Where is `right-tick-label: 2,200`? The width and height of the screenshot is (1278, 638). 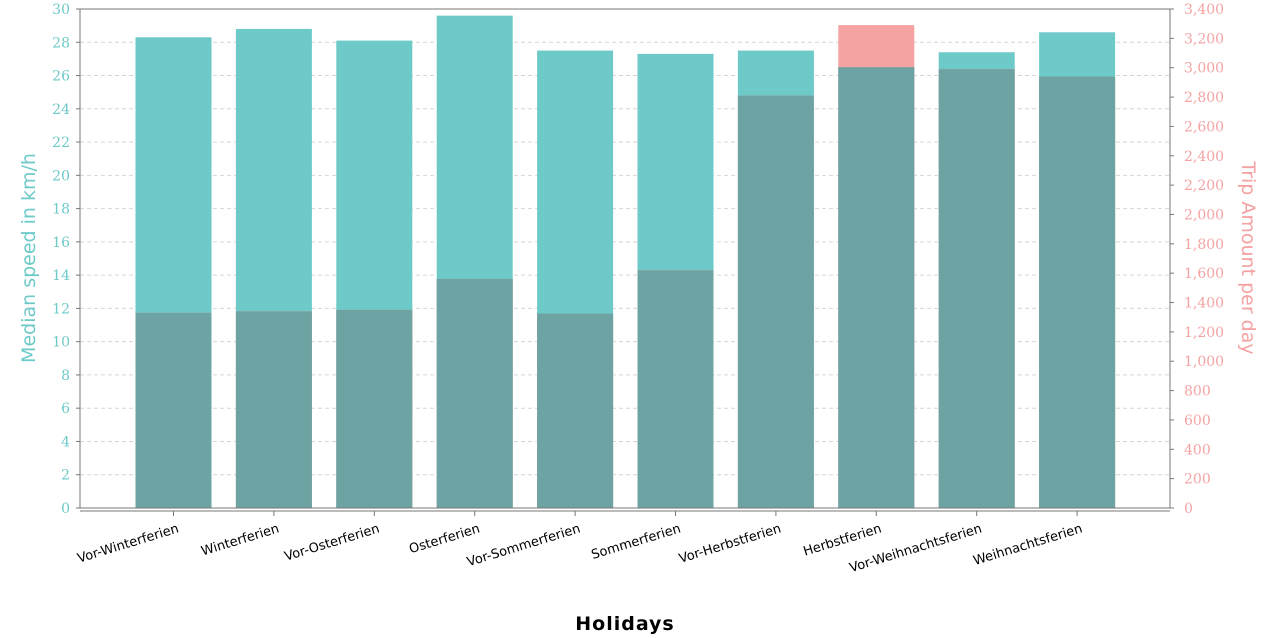
right-tick-label: 2,200 is located at coordinates (1204, 186).